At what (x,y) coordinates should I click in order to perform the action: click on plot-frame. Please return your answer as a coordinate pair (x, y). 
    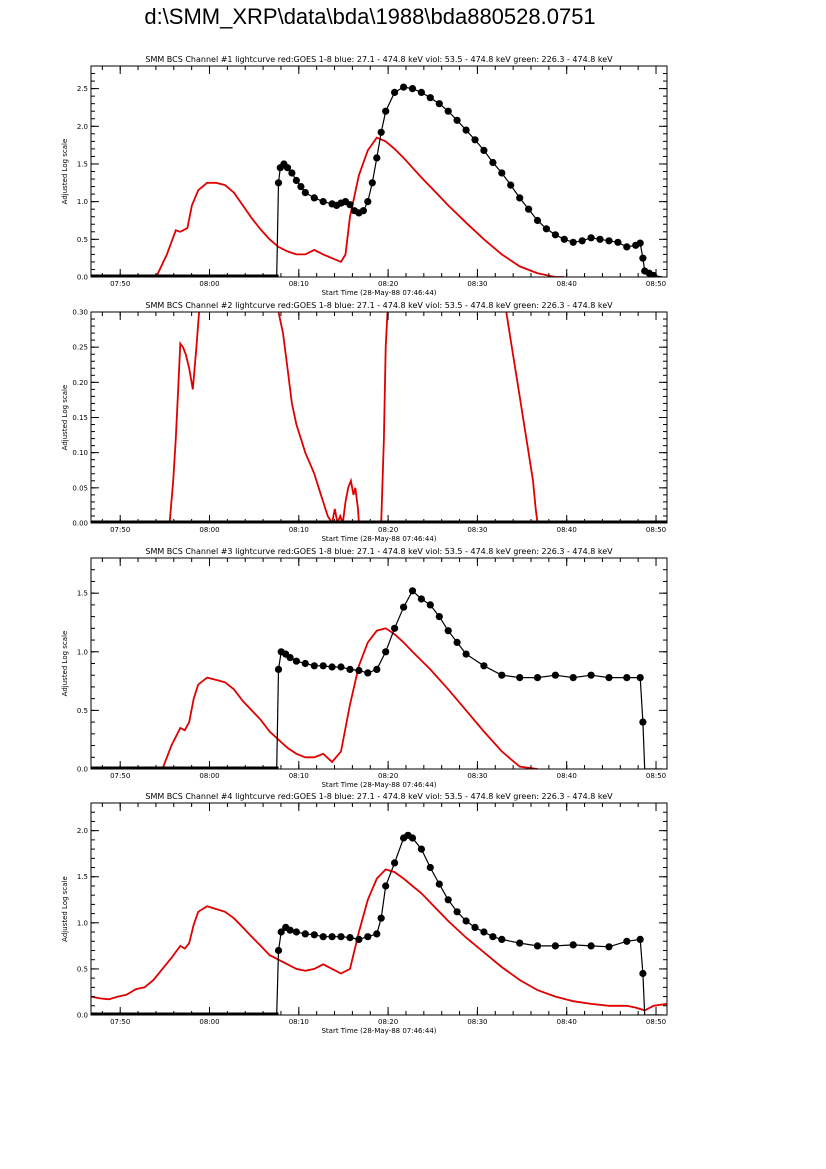
    Looking at the image, I should click on (379, 171).